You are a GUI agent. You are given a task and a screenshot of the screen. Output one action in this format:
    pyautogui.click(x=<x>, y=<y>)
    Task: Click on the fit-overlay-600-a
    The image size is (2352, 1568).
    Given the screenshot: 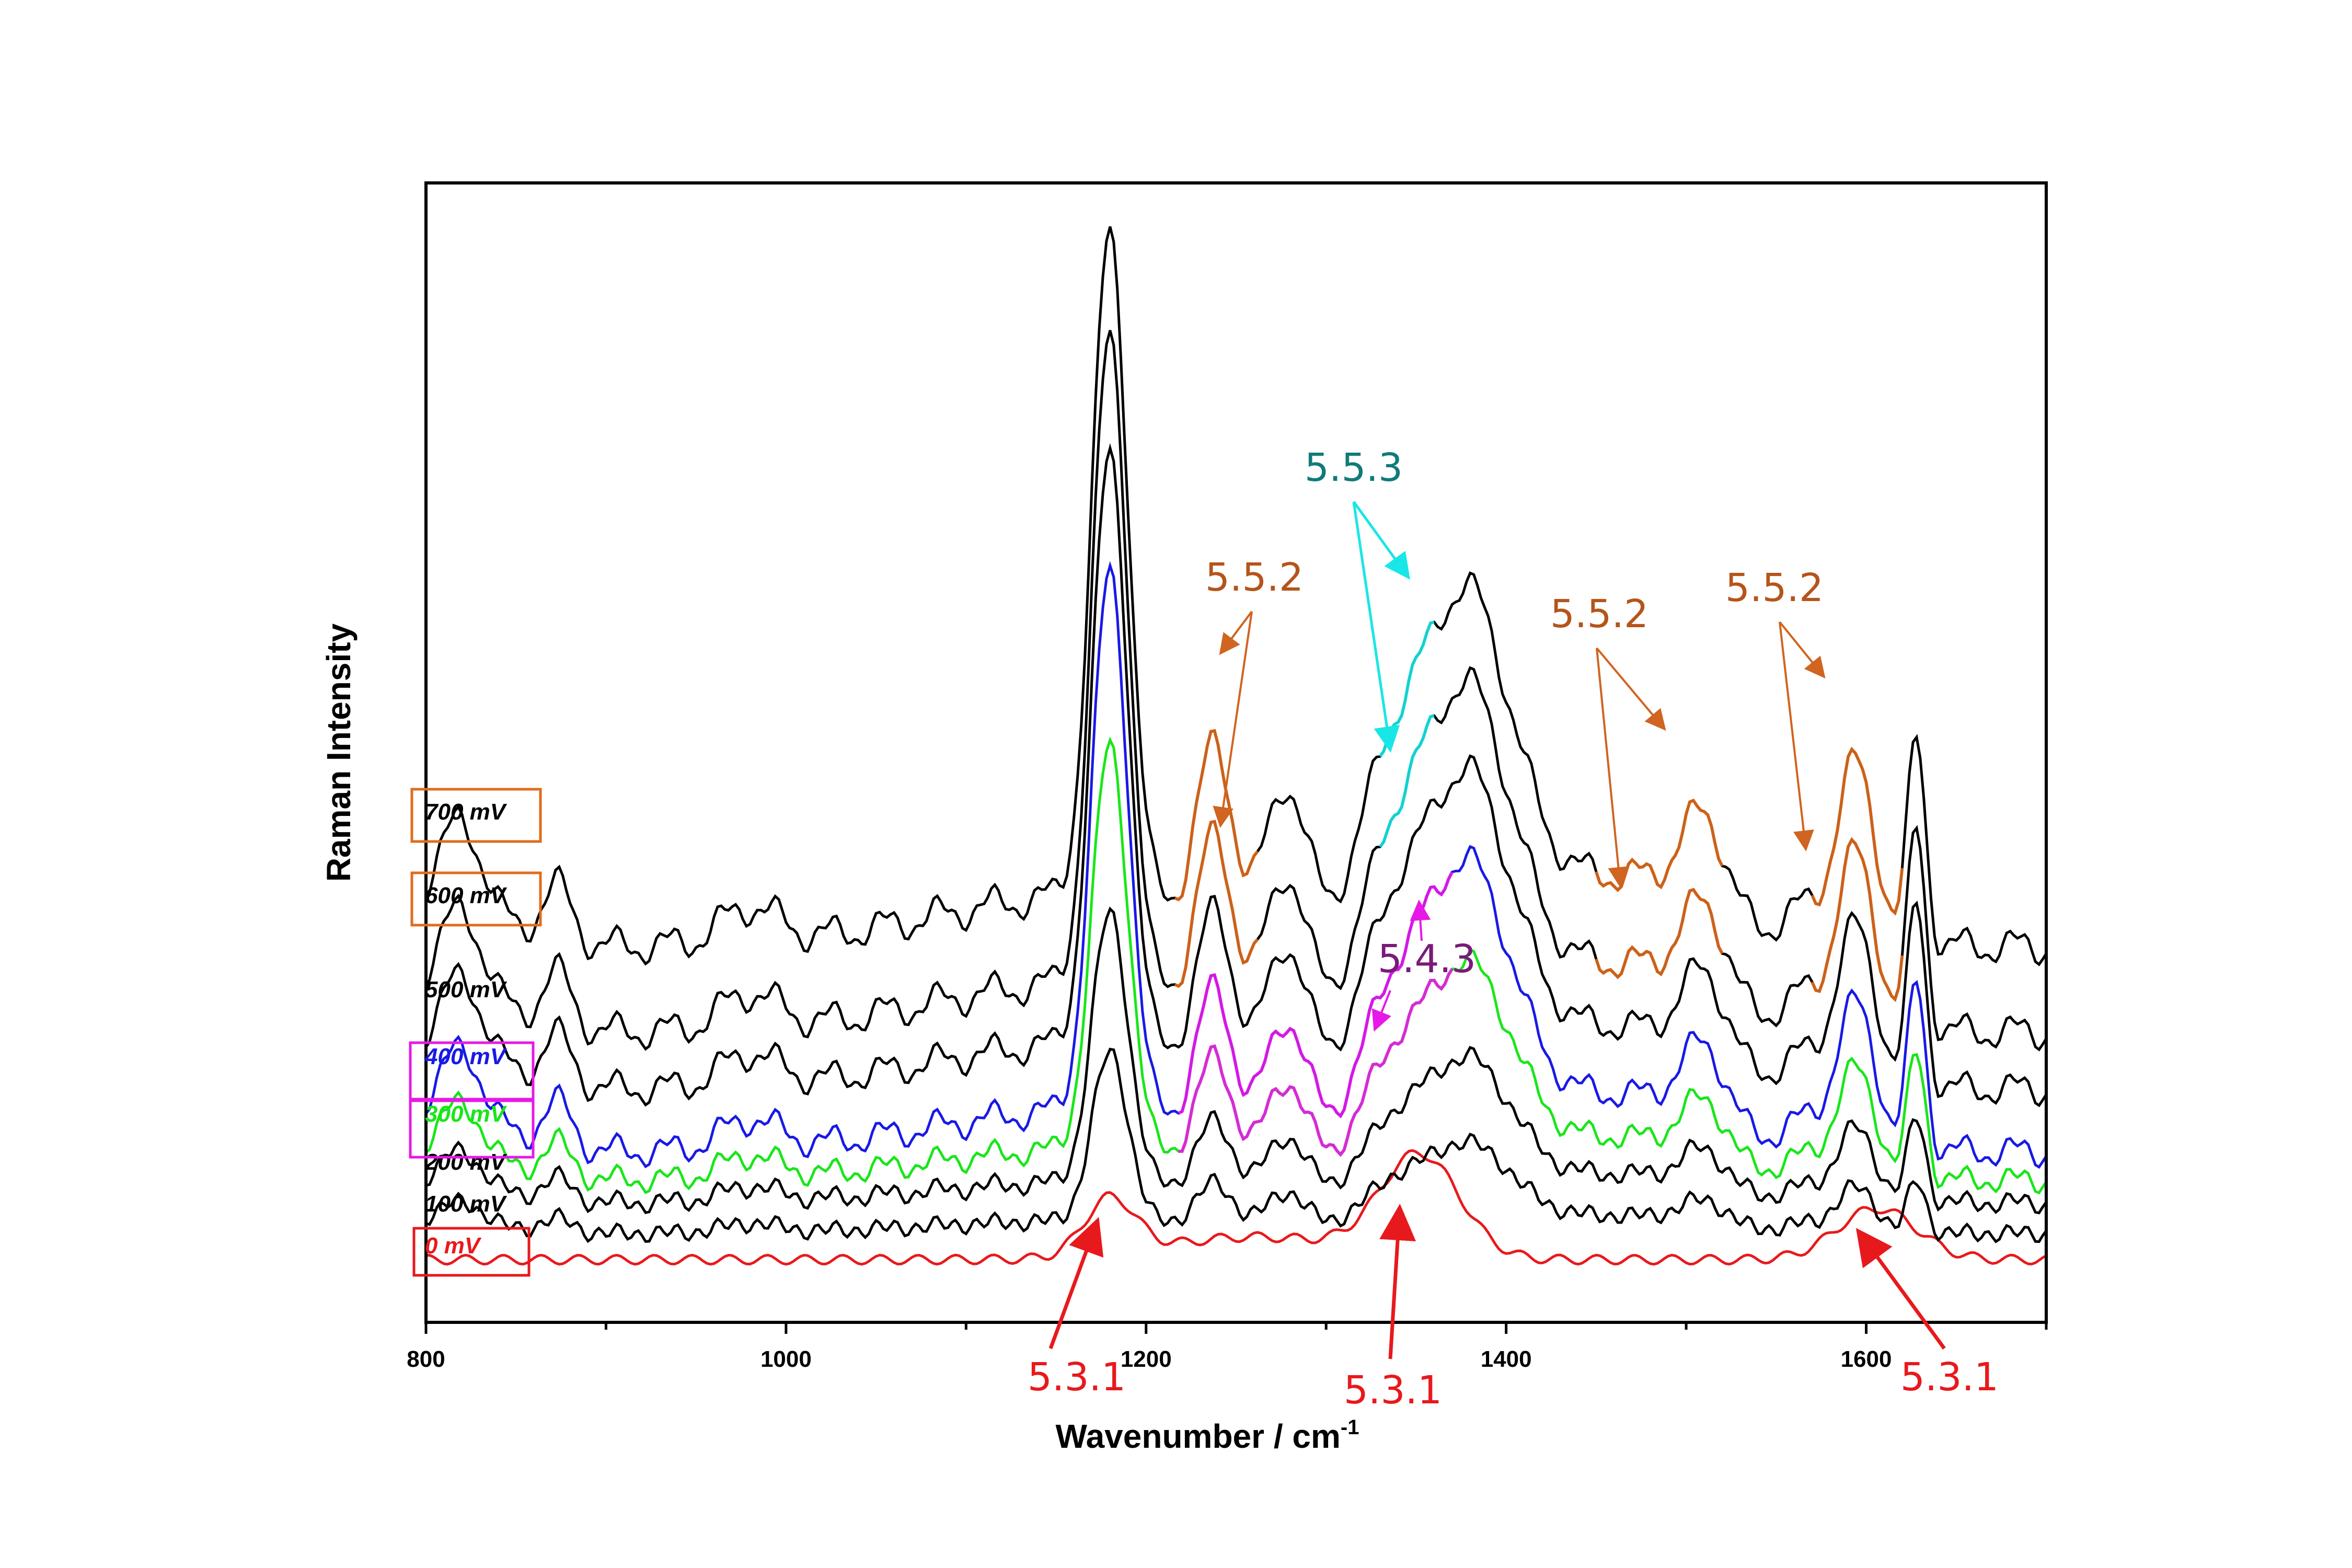 What is the action you would take?
    pyautogui.click(x=1216, y=904)
    